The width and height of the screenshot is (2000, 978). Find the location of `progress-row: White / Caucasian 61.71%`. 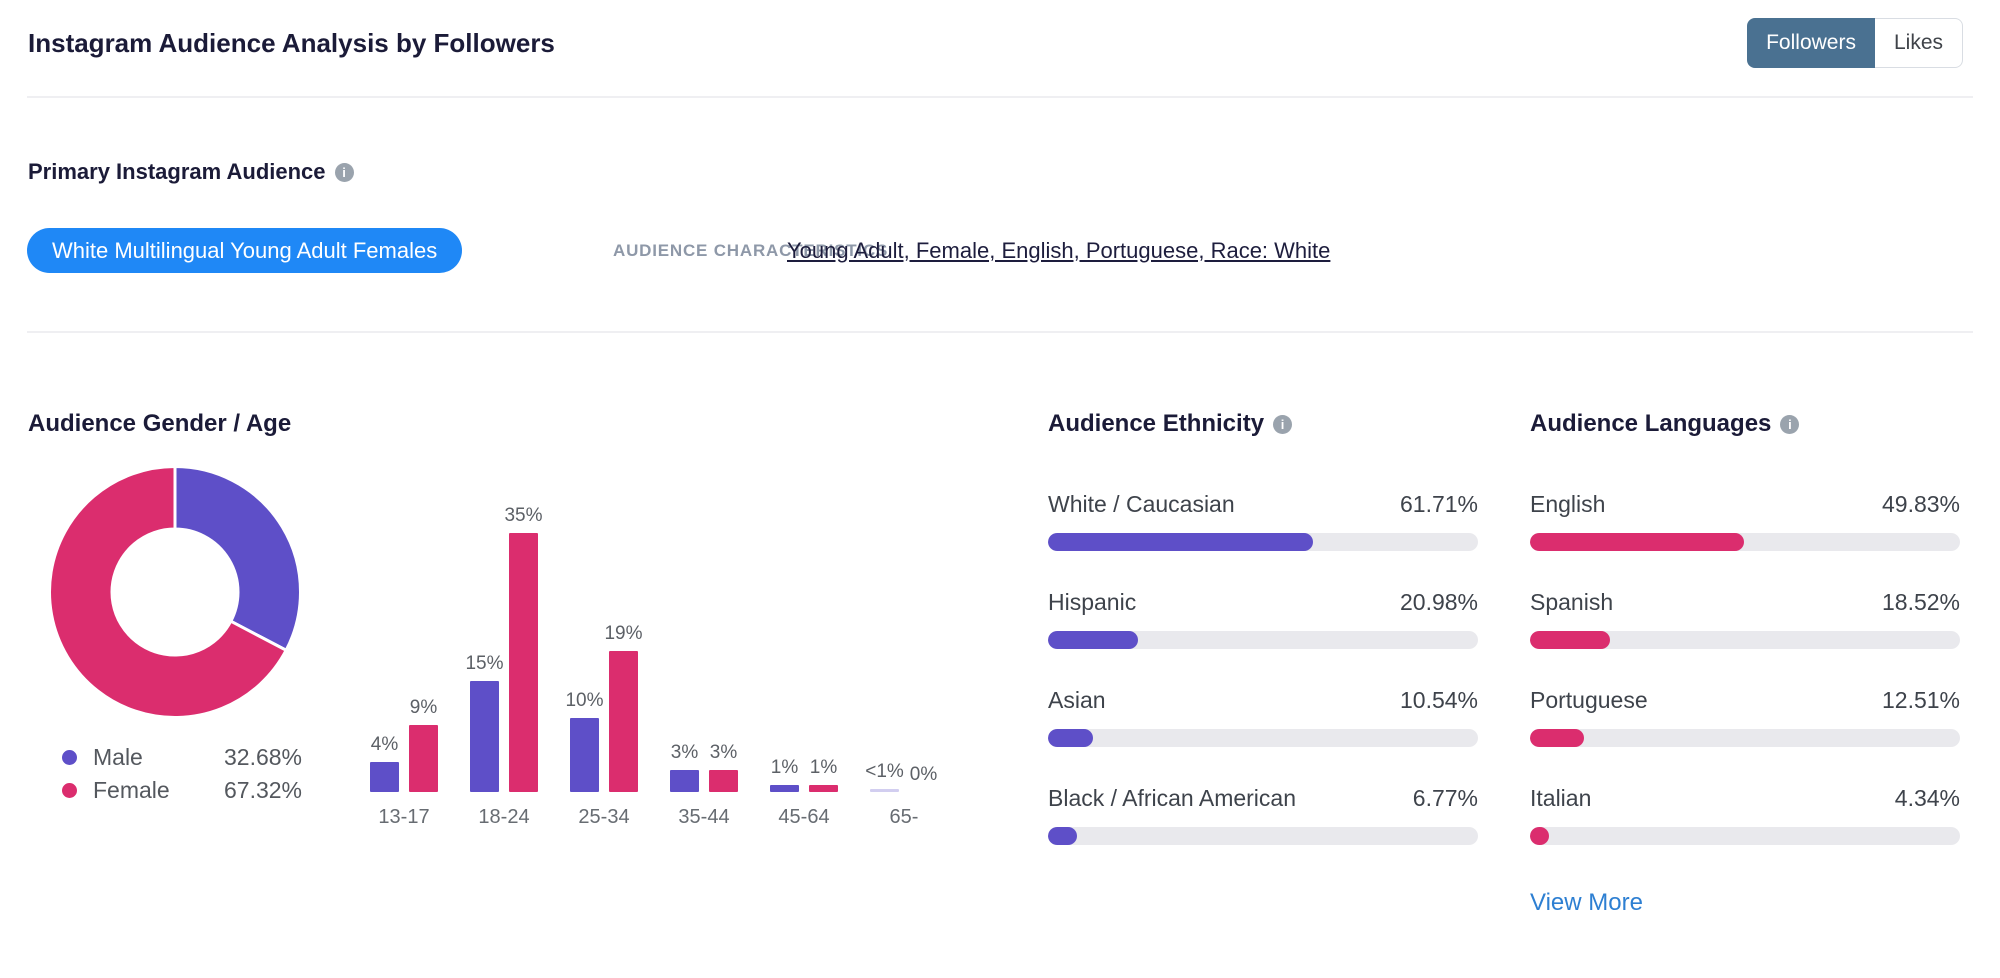

progress-row: White / Caucasian 61.71% is located at coordinates (1263, 520).